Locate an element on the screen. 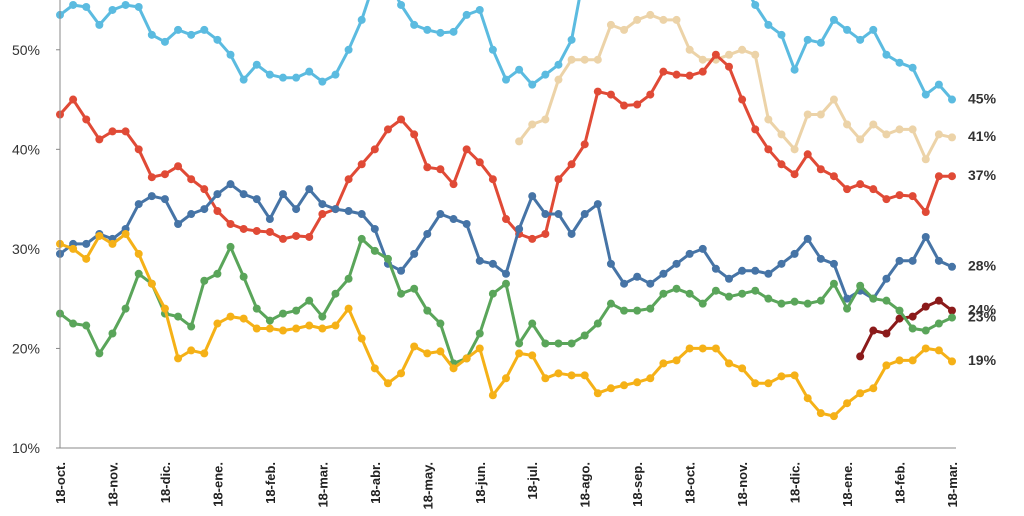 This screenshot has height=516, width=1024. value-label: 37% is located at coordinates (982, 175).